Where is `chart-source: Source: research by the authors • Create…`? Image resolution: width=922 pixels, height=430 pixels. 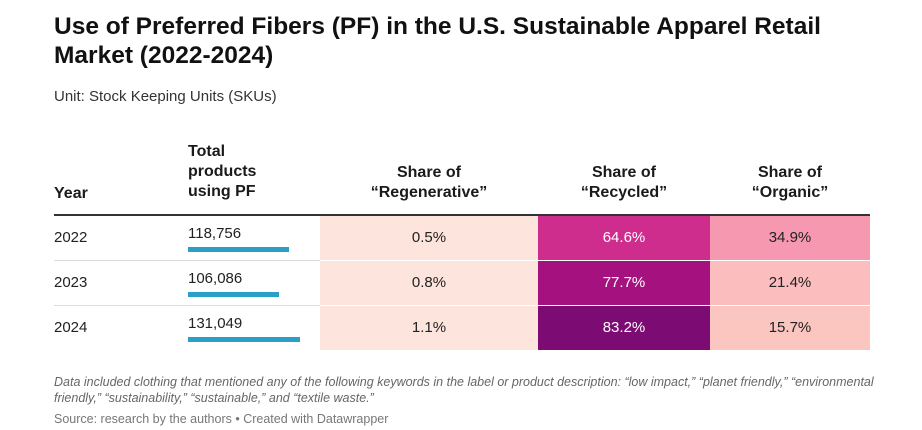 chart-source: Source: research by the authors • Create… is located at coordinates (221, 419).